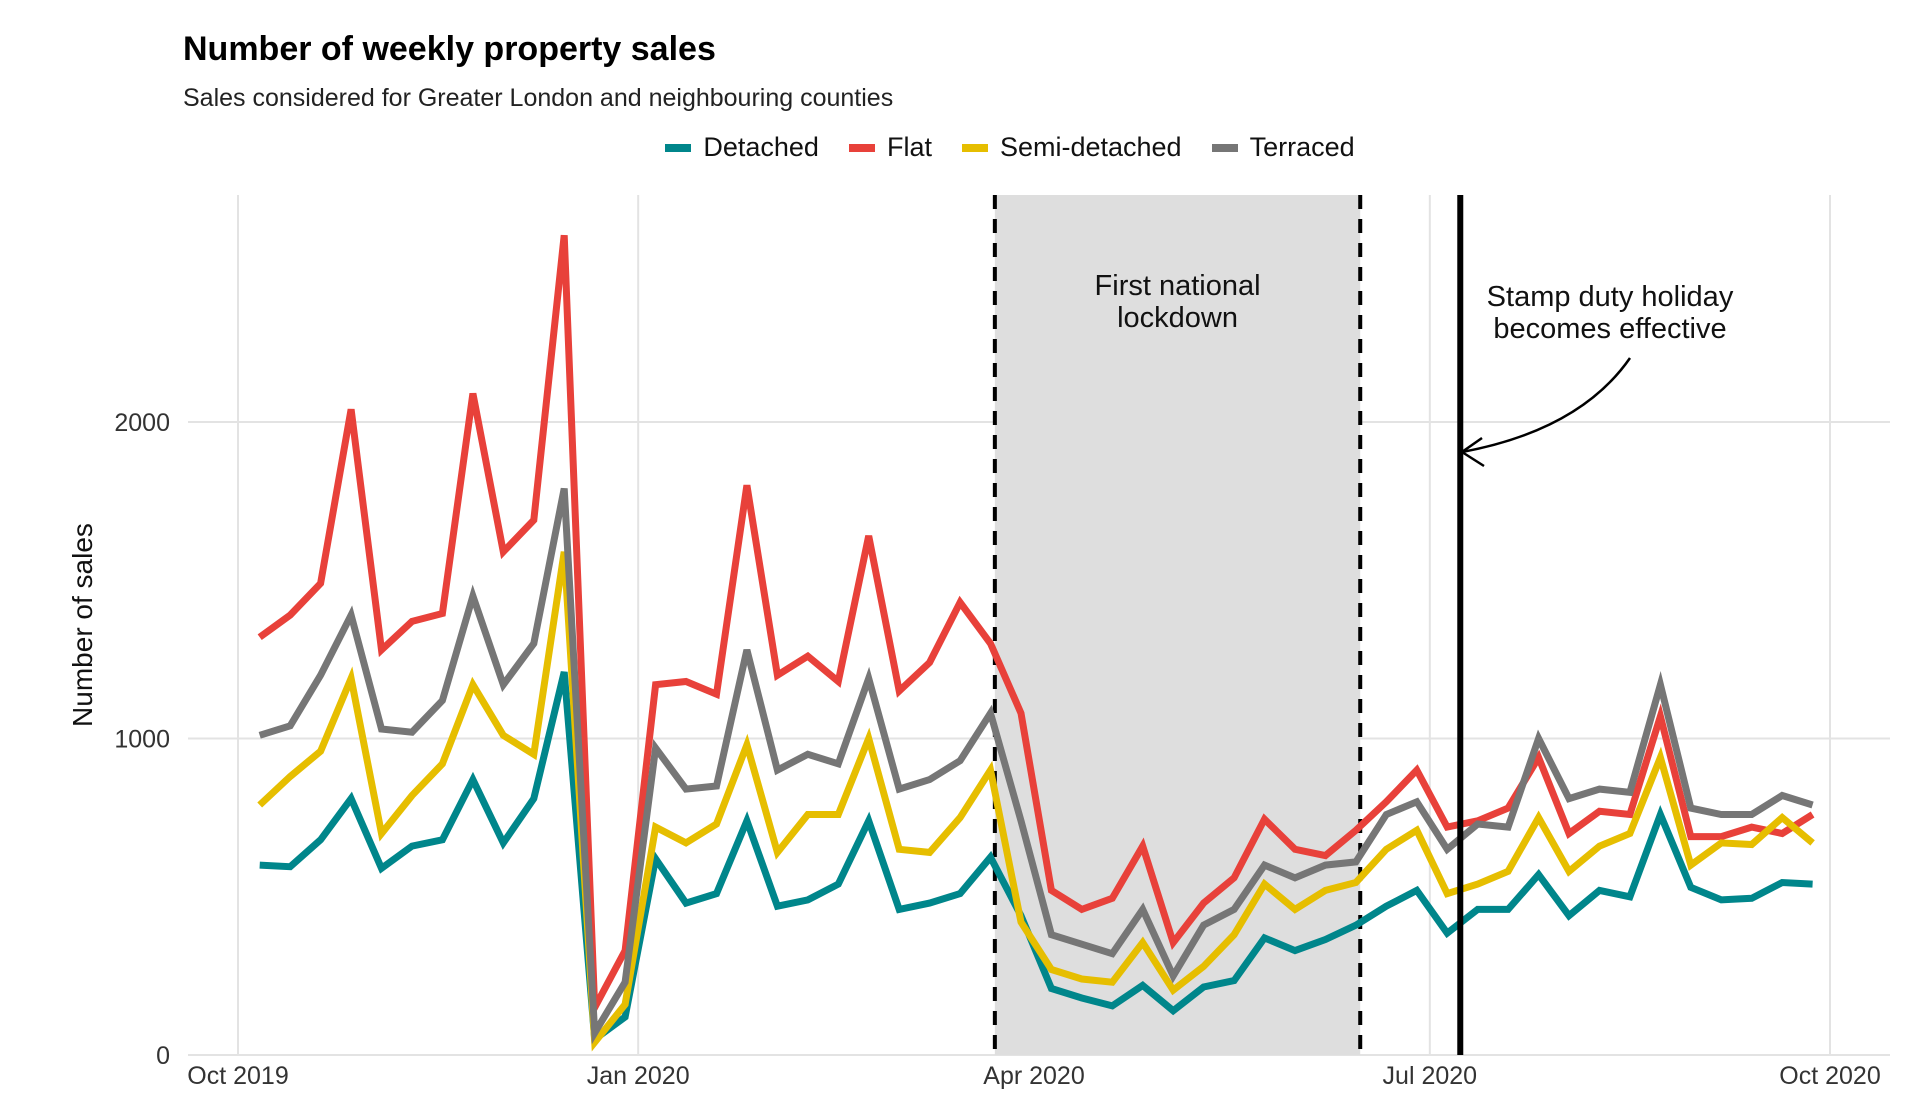 Image resolution: width=1920 pixels, height=1114 pixels. I want to click on y-tick-label: 0, so click(163, 1056).